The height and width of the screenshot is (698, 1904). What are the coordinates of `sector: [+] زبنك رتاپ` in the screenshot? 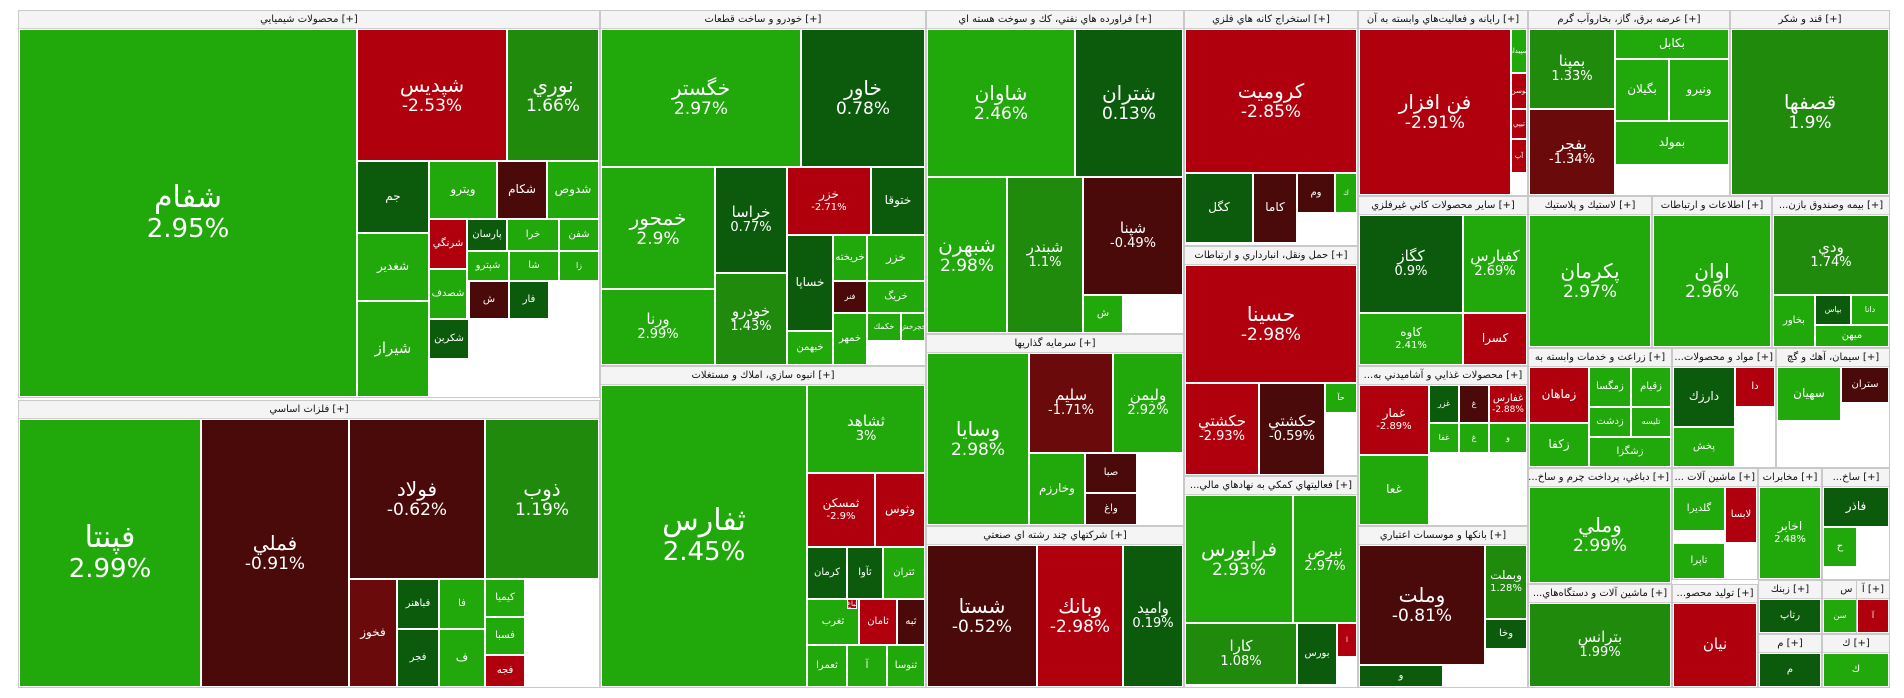 It's located at (1790, 607).